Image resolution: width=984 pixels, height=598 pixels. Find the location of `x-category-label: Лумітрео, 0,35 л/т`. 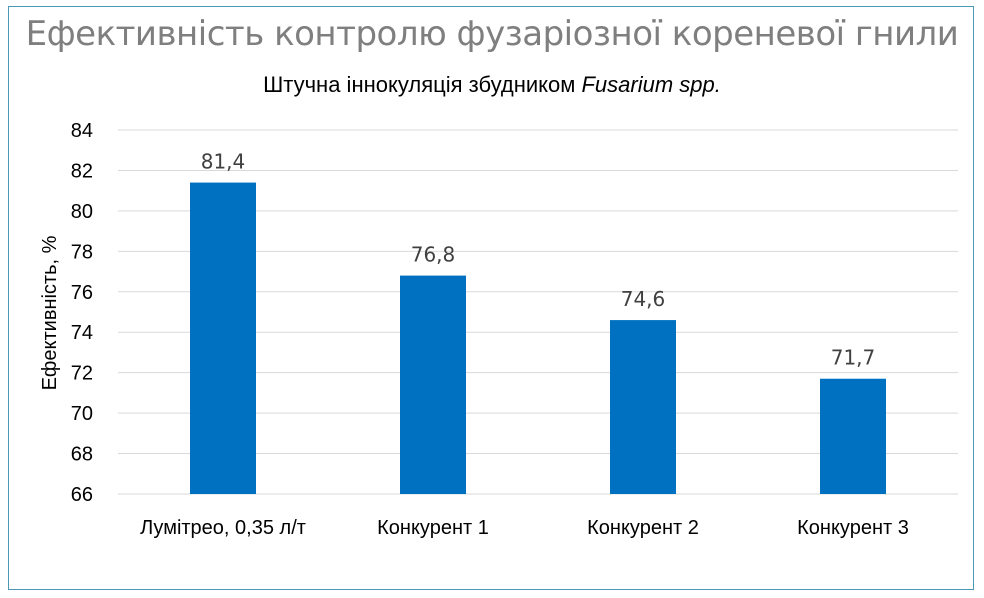

x-category-label: Лумітрео, 0,35 л/т is located at coordinates (223, 528).